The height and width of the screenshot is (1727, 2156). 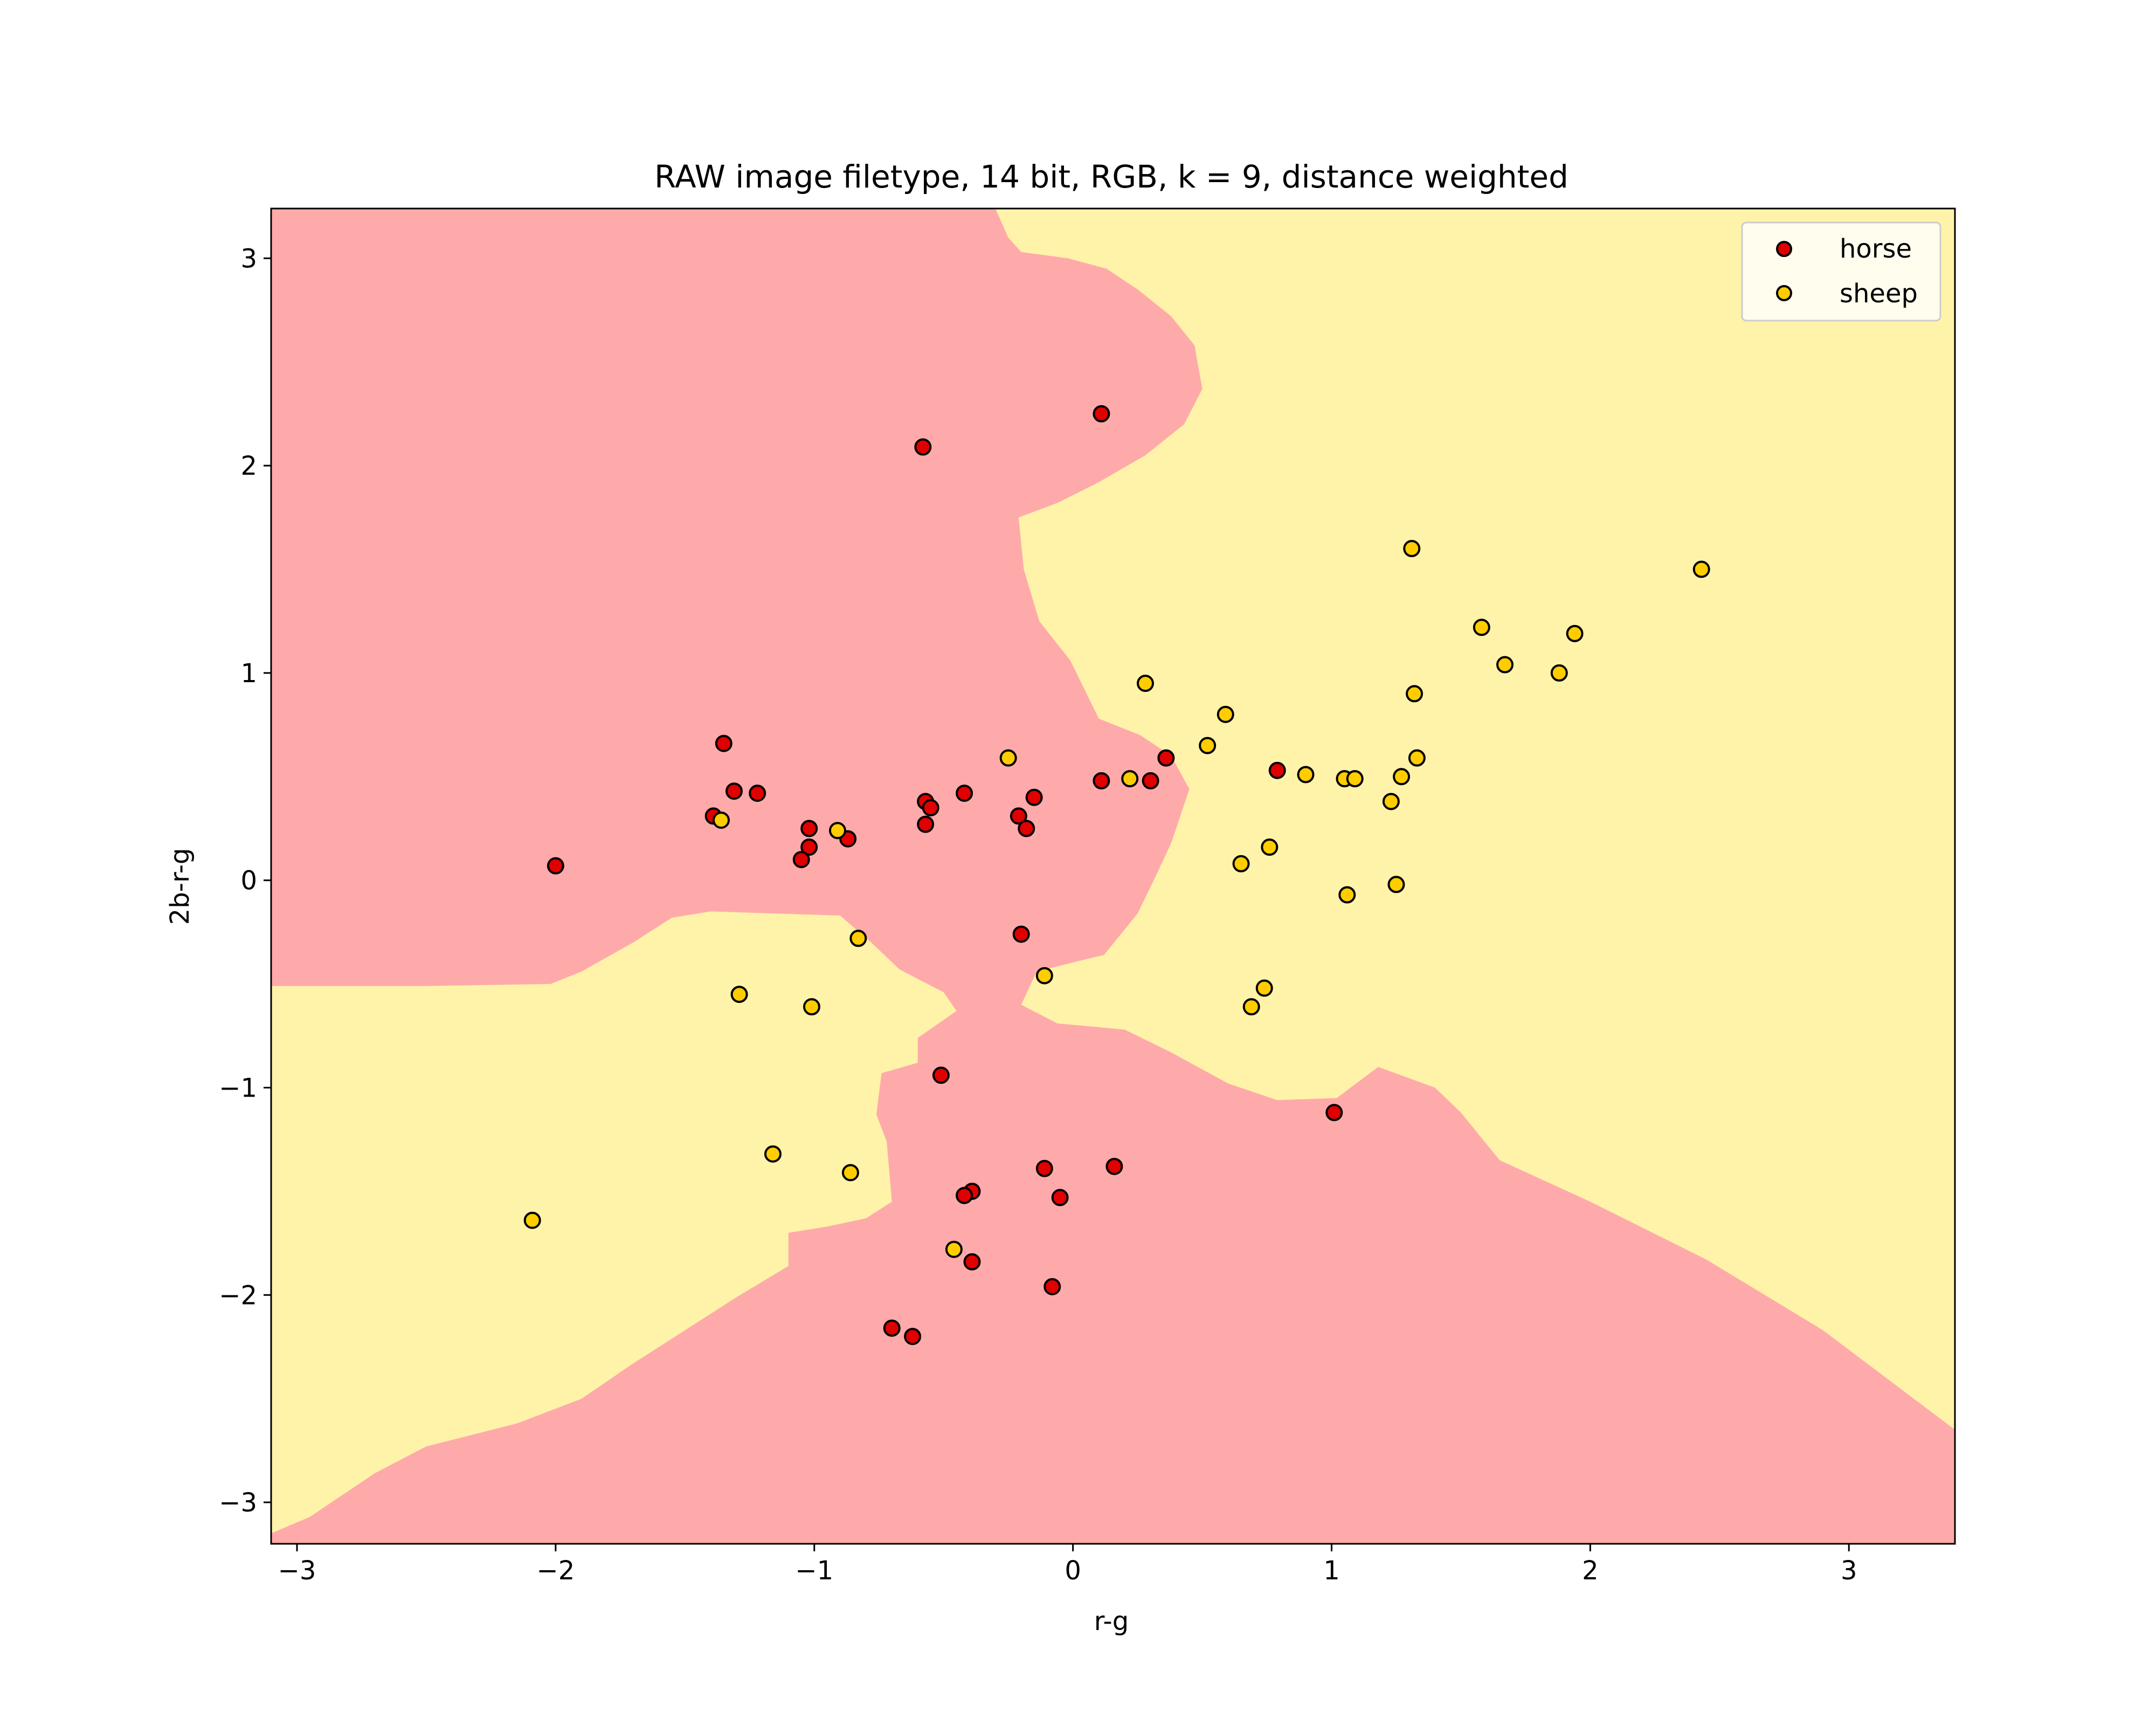 I want to click on x-tick-label: −1, so click(x=814, y=1571).